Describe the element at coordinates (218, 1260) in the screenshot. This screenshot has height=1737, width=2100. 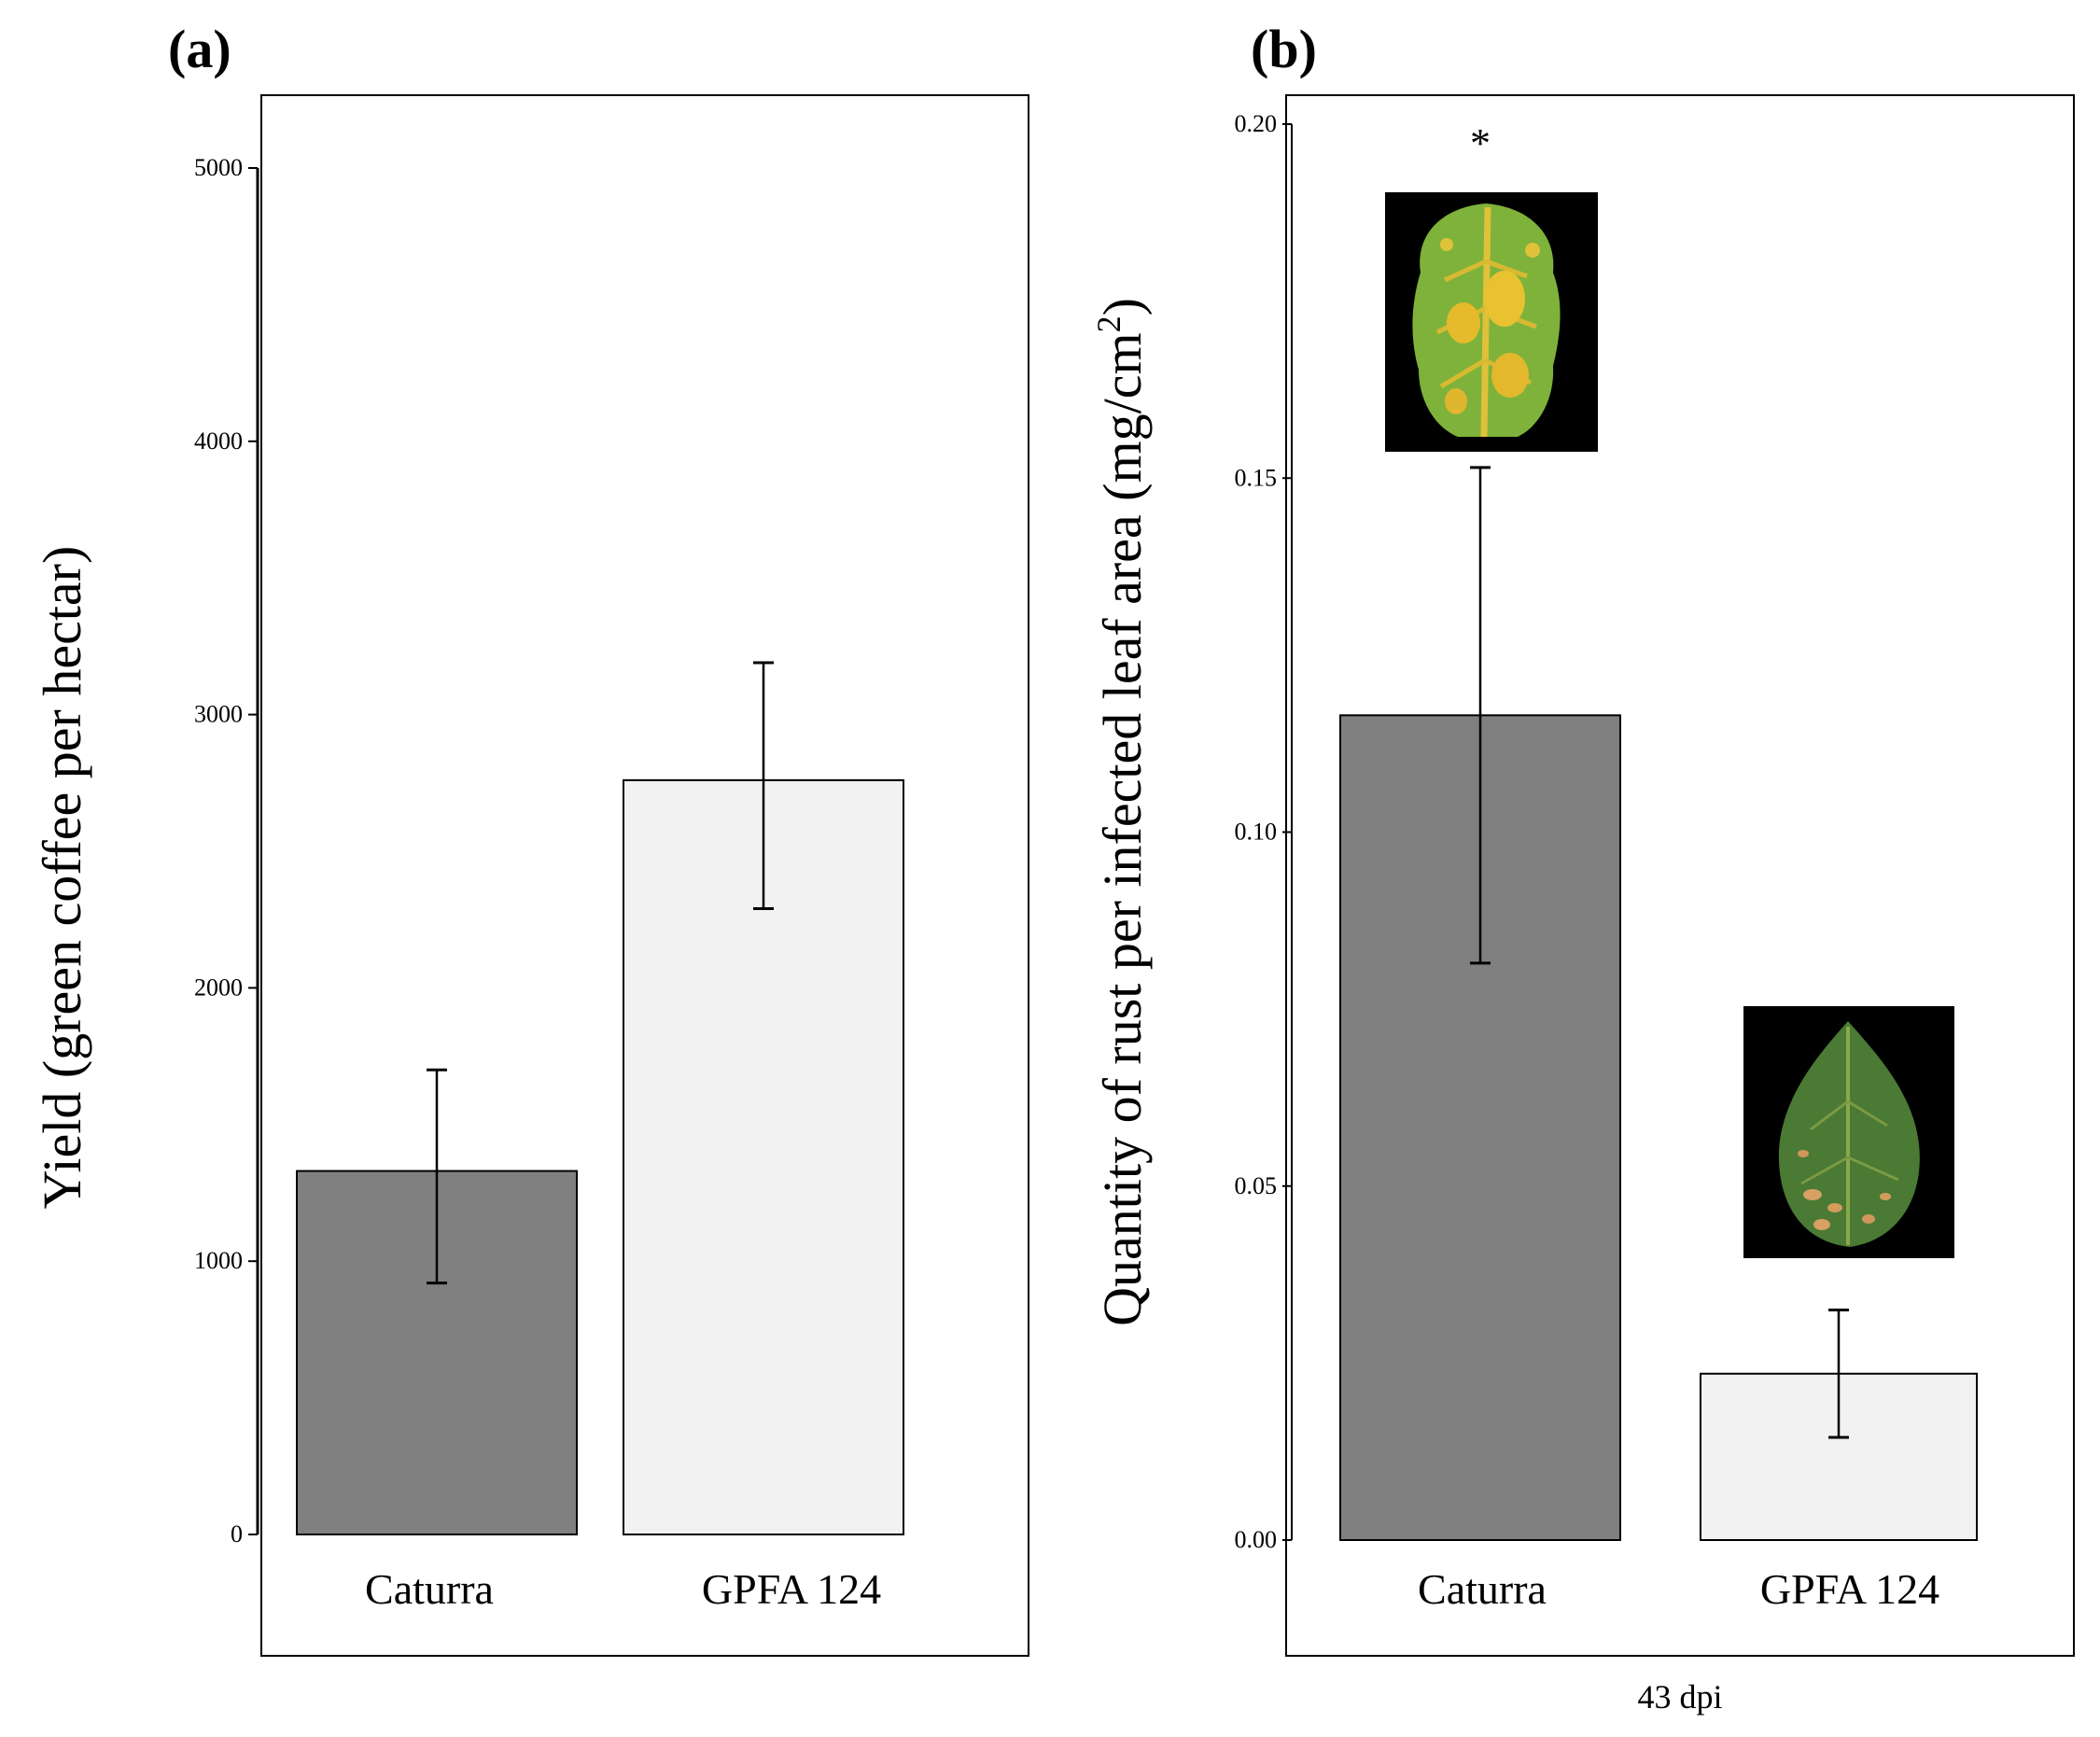
I see `a-y-tick-label-1: 1000` at that location.